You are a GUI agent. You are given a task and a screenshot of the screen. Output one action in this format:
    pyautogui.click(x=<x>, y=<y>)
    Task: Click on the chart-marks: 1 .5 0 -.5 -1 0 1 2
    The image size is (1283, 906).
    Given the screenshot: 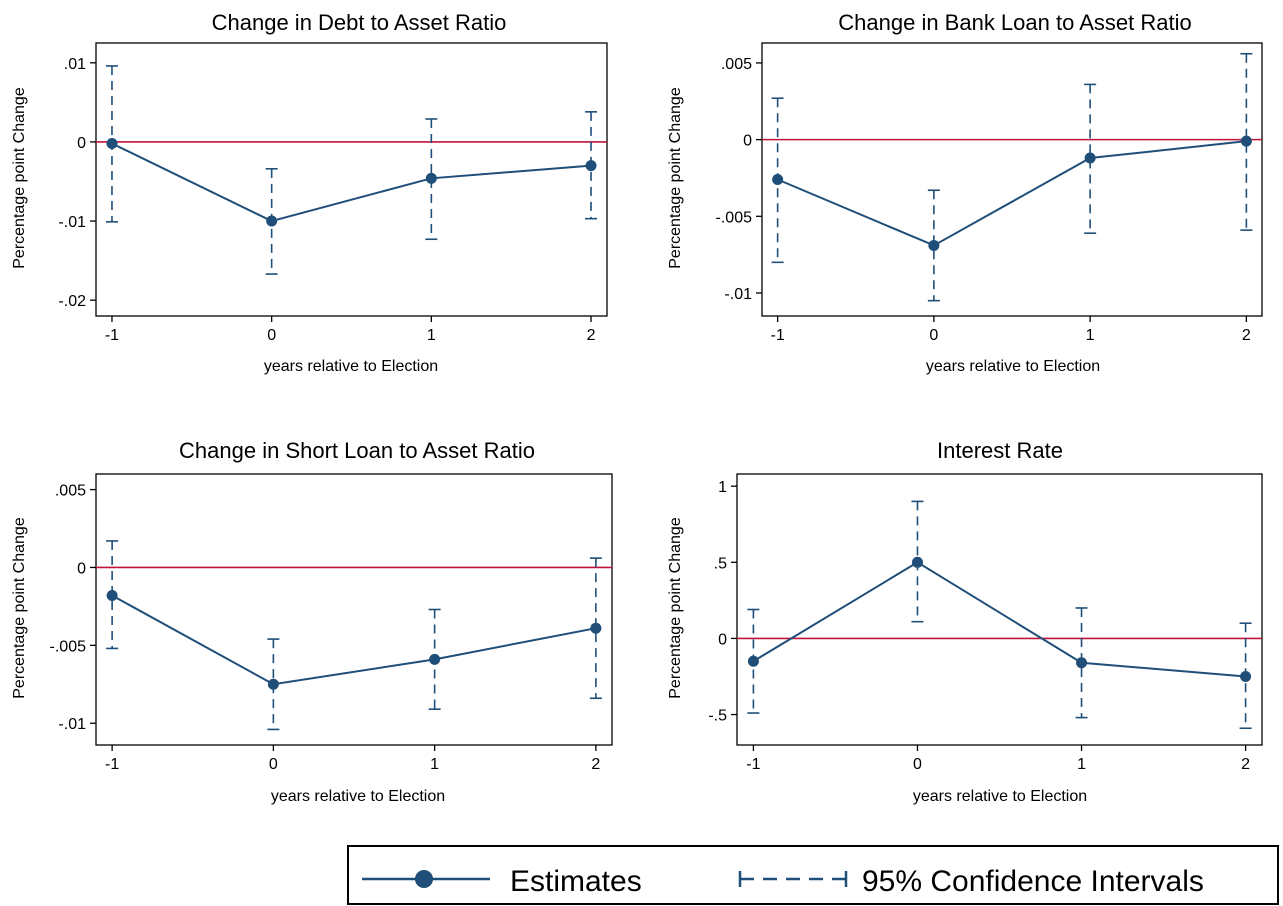 What is the action you would take?
    pyautogui.click(x=985, y=623)
    